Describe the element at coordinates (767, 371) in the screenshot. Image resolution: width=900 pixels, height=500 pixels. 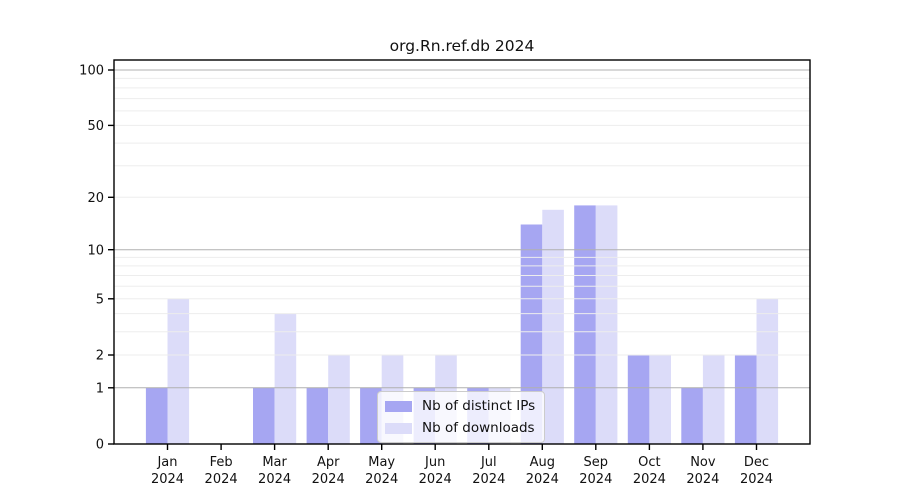
I see `bar-dec-series1` at that location.